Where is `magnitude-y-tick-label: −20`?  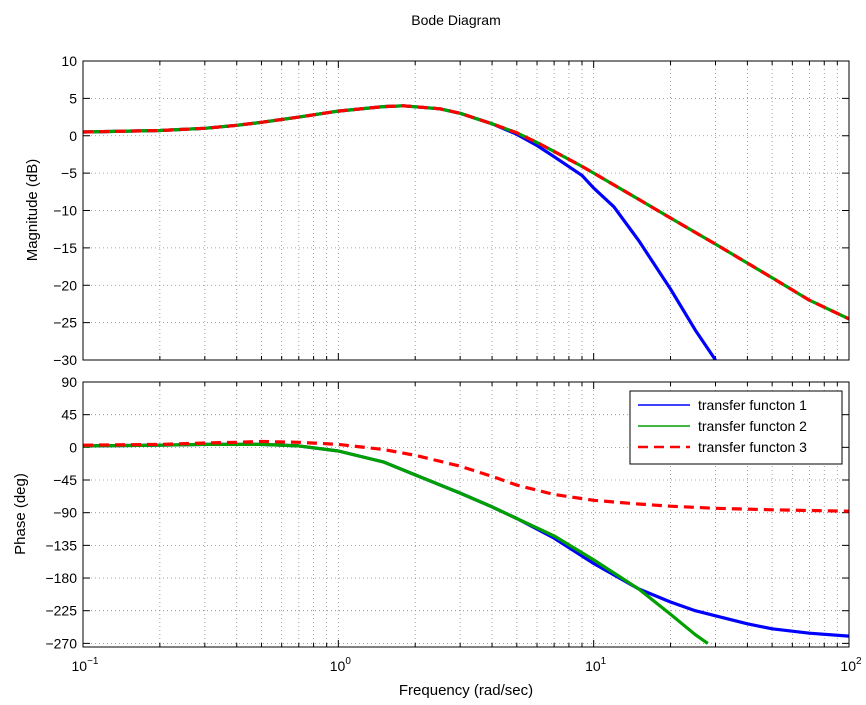 magnitude-y-tick-label: −20 is located at coordinates (65, 285).